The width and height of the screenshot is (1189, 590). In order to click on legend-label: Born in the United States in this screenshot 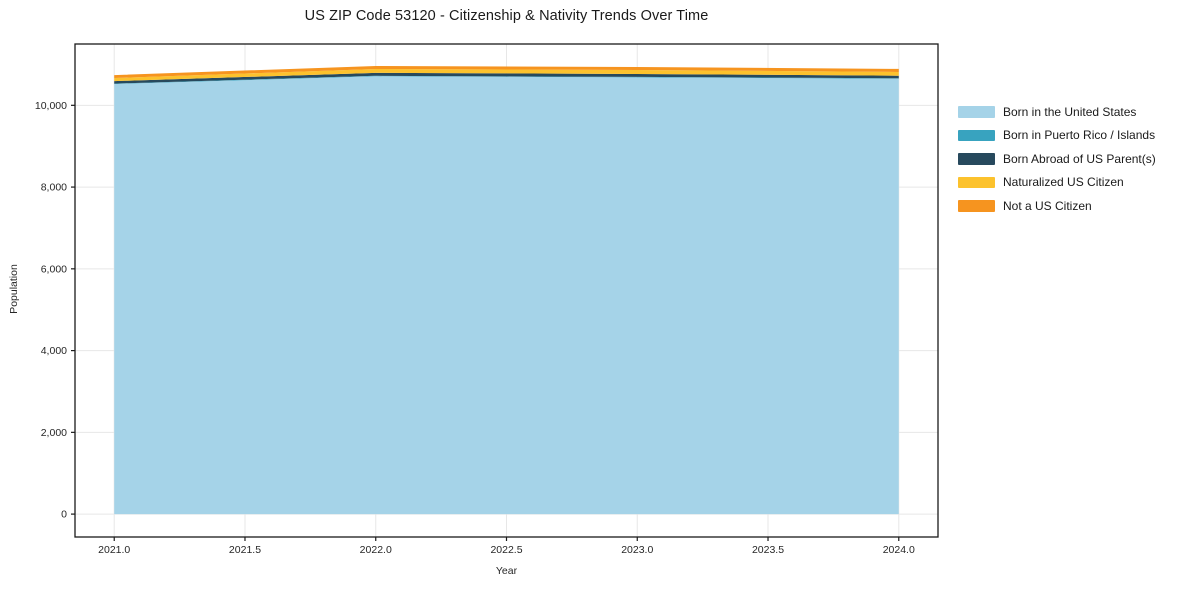, I will do `click(1070, 111)`.